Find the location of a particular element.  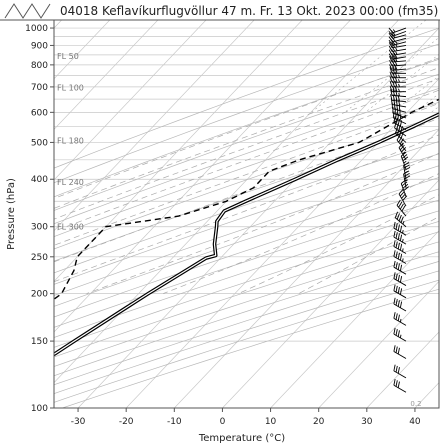

y-tick-label: 900 is located at coordinates (39, 46).